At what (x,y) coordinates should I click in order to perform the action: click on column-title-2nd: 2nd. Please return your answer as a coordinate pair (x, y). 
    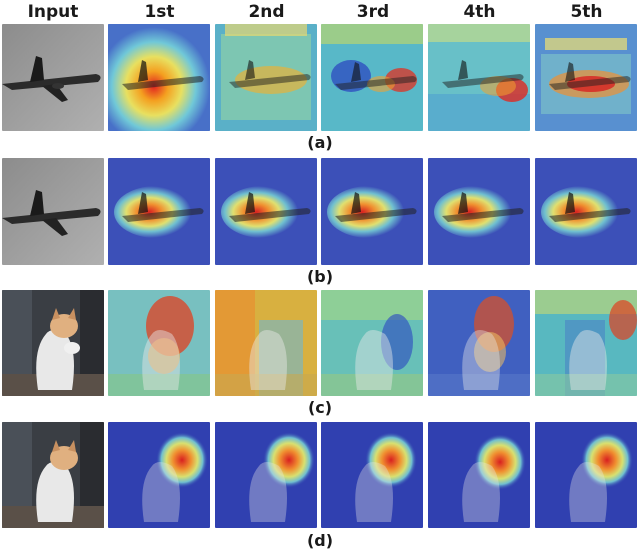
    Looking at the image, I should click on (266, 12).